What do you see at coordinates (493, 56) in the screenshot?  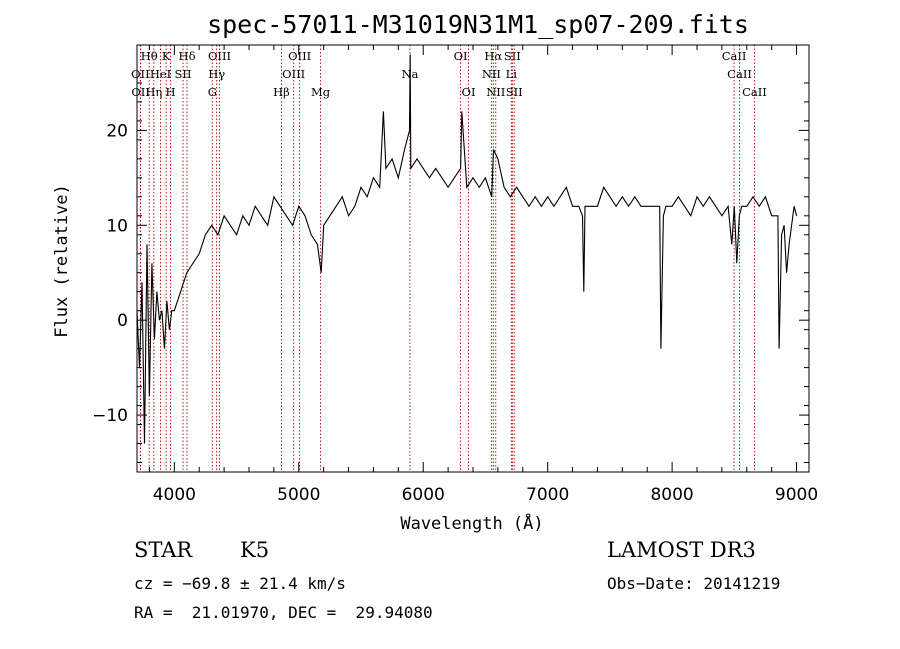 I see `line-marker-label: Hα` at bounding box center [493, 56].